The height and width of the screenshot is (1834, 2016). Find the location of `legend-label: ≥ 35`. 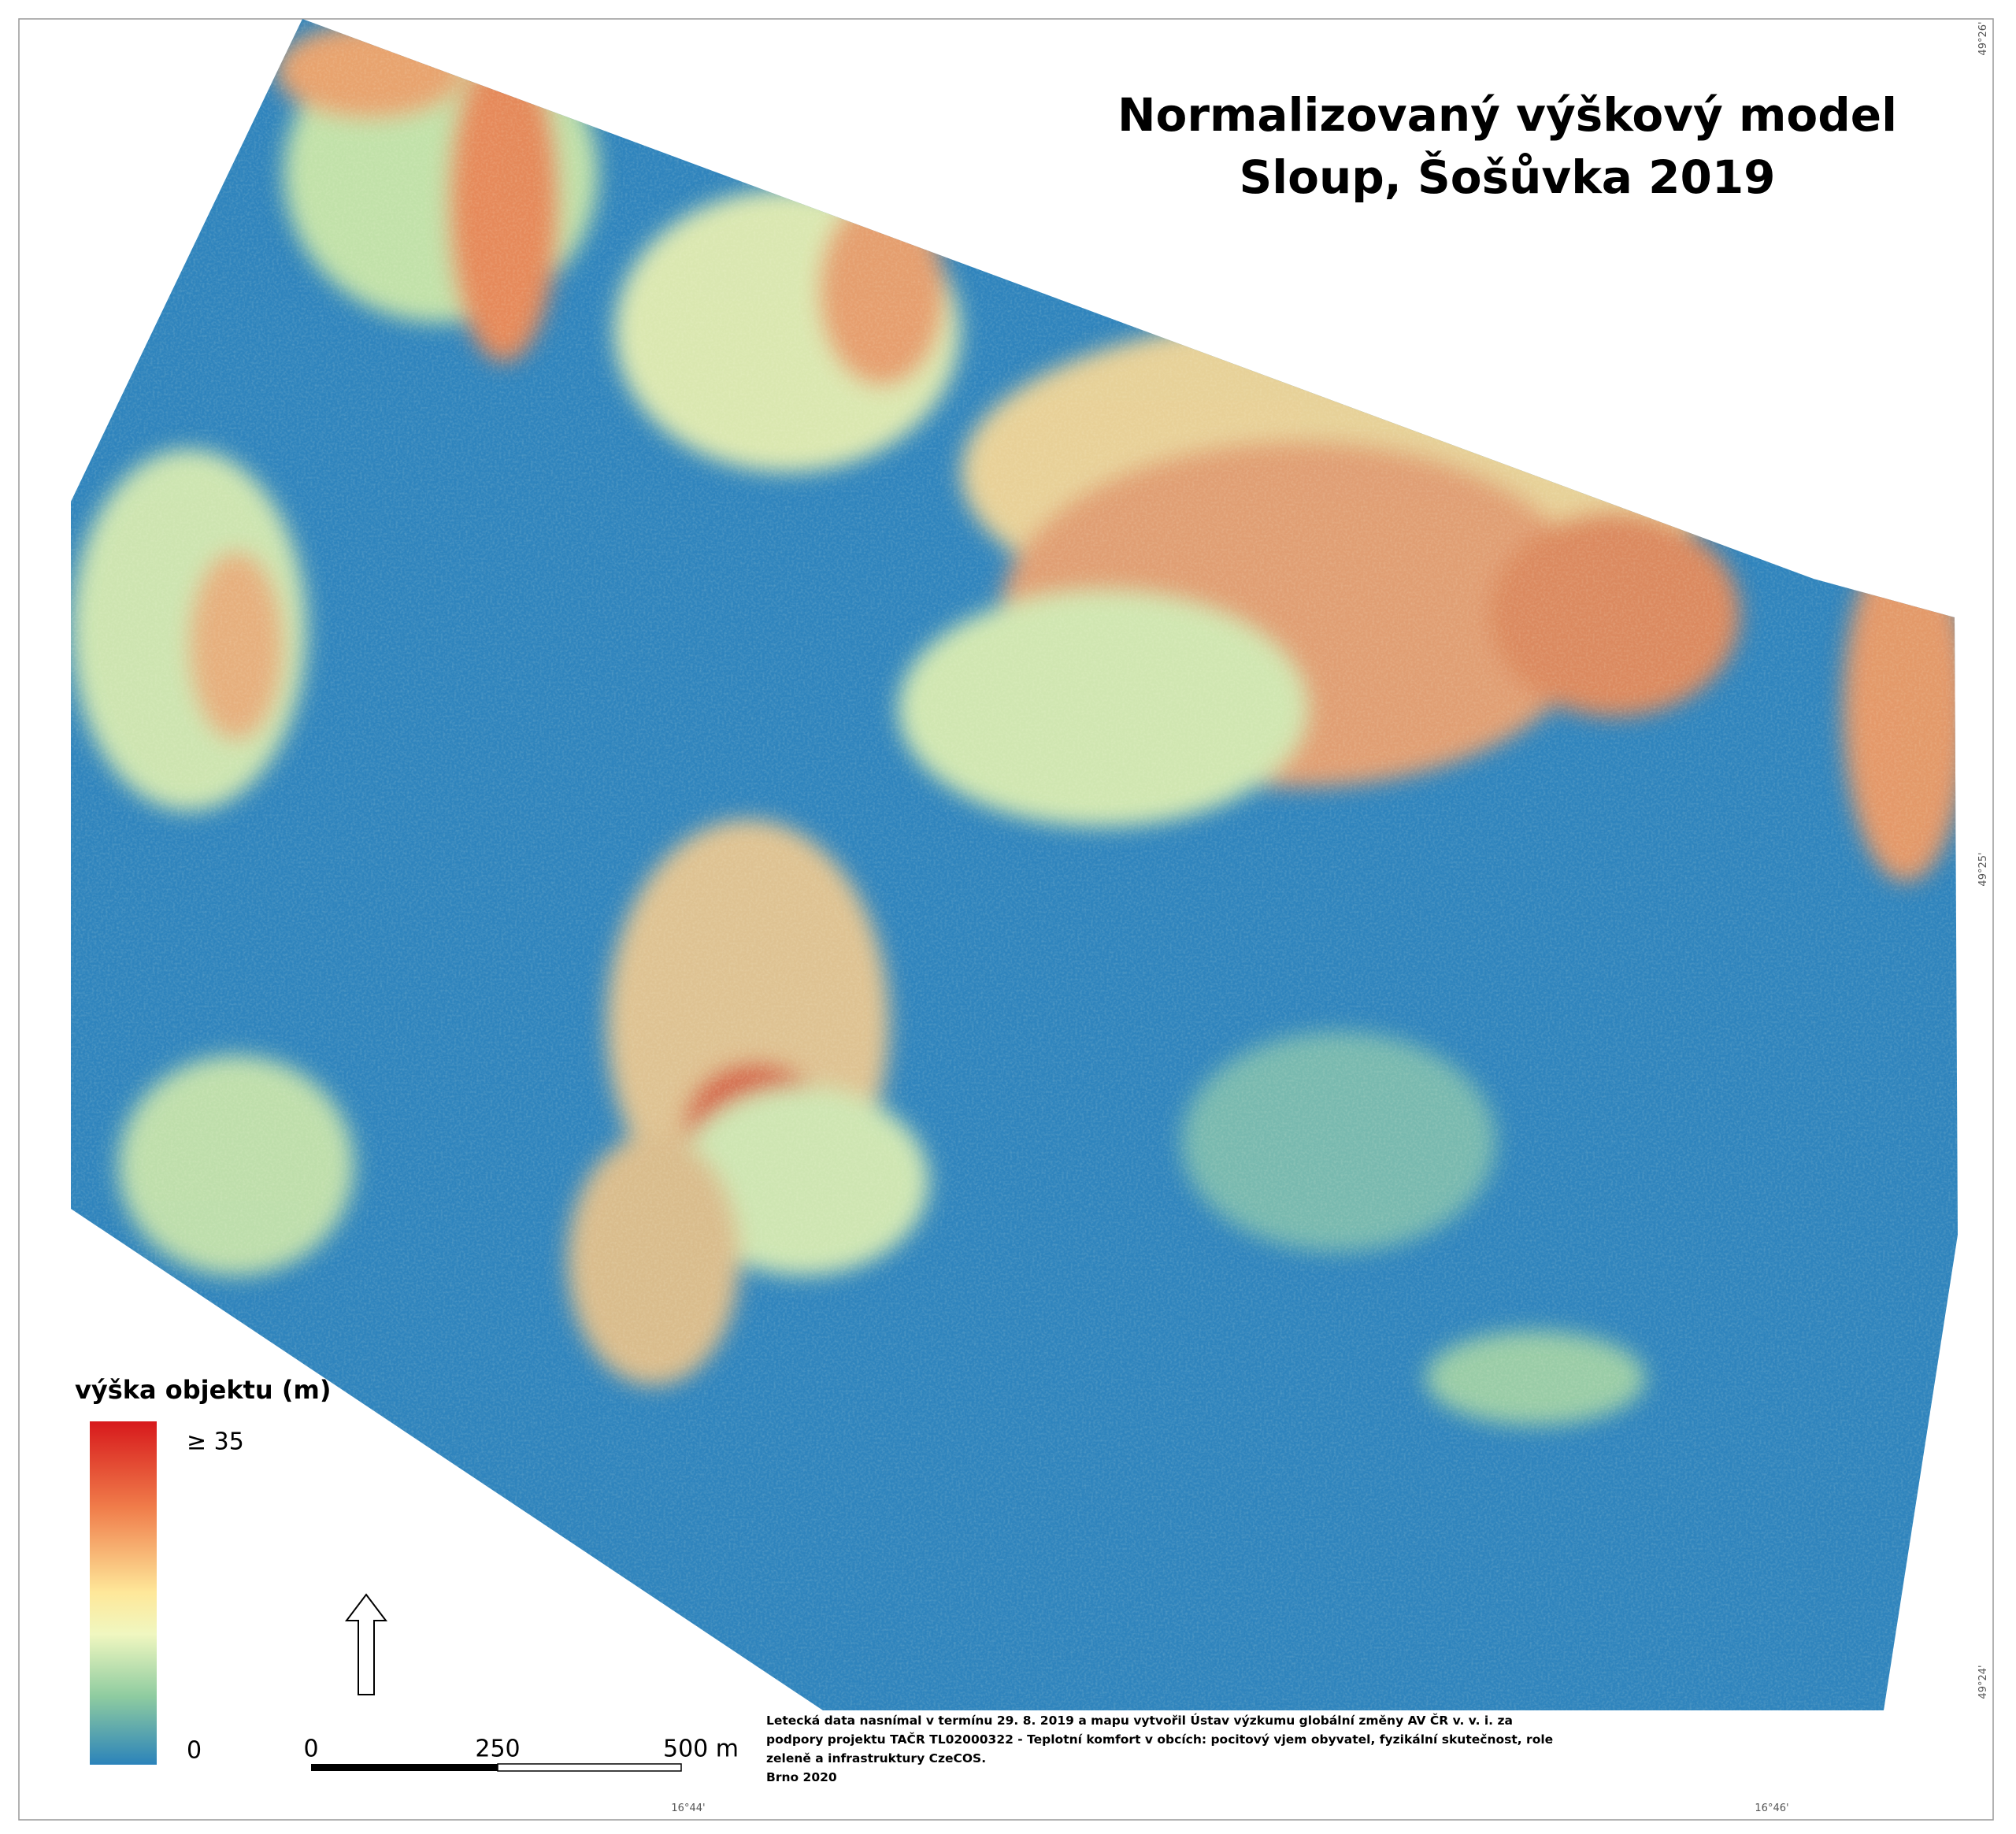

legend-label: ≥ 35 is located at coordinates (215, 1442).